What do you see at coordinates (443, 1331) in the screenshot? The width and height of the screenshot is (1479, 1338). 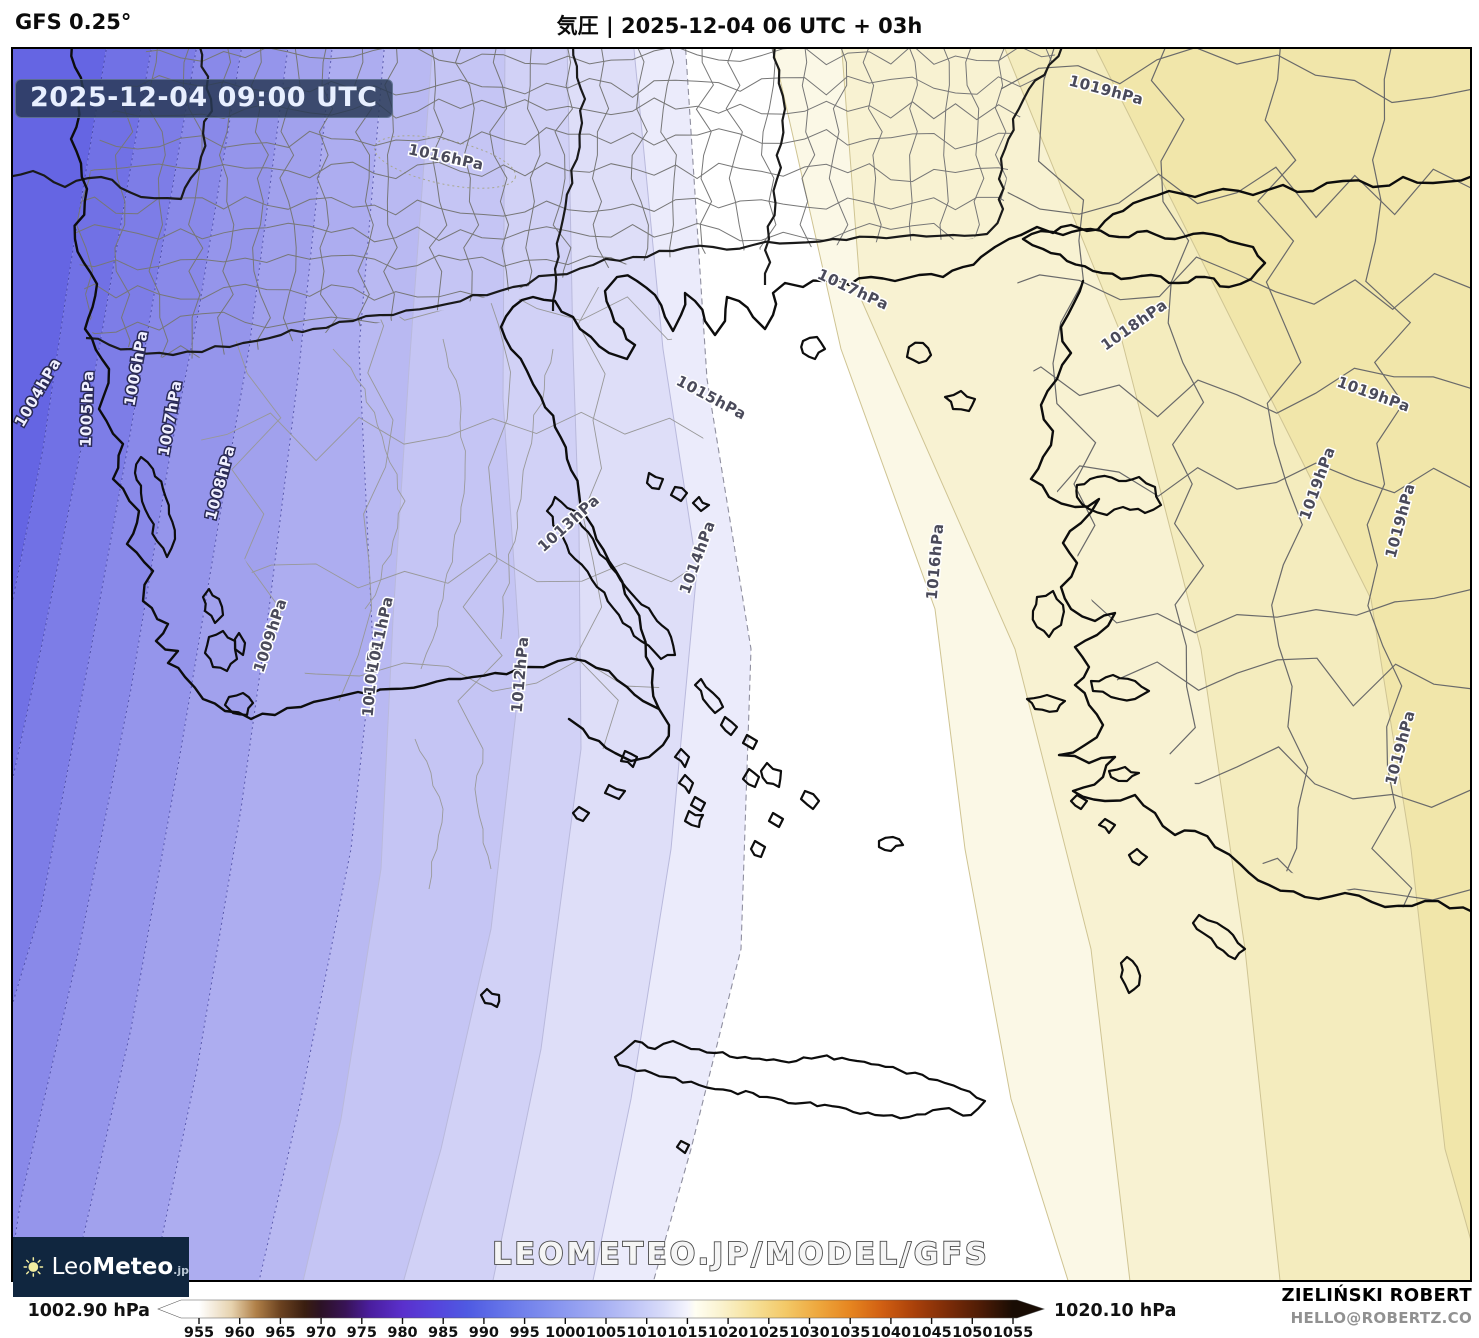 I see `colorbar-tick-label: 985` at bounding box center [443, 1331].